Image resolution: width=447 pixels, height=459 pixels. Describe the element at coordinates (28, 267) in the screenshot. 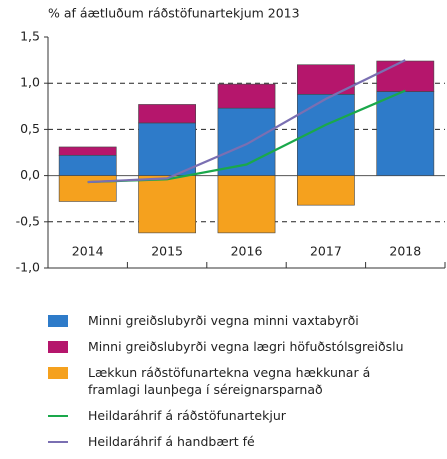

I see `y-tick-label: -1,0` at that location.